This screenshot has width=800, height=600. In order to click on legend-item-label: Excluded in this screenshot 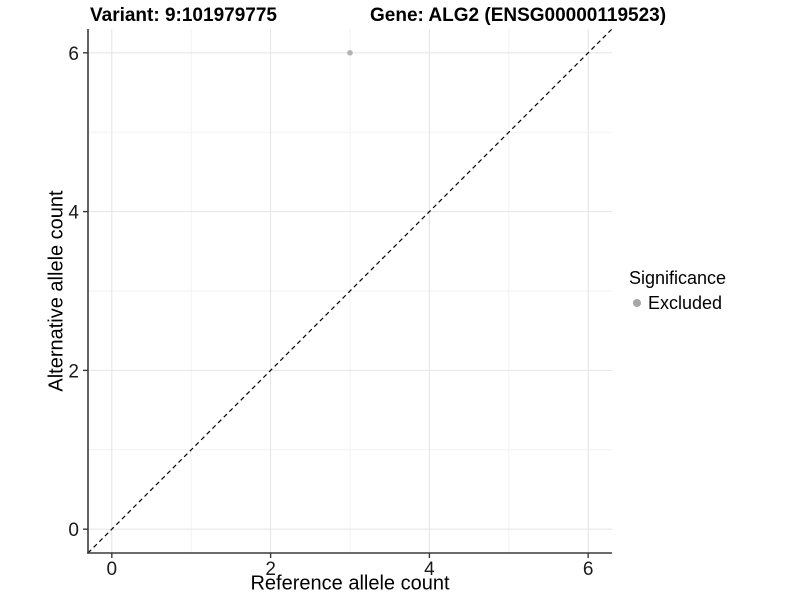, I will do `click(685, 303)`.